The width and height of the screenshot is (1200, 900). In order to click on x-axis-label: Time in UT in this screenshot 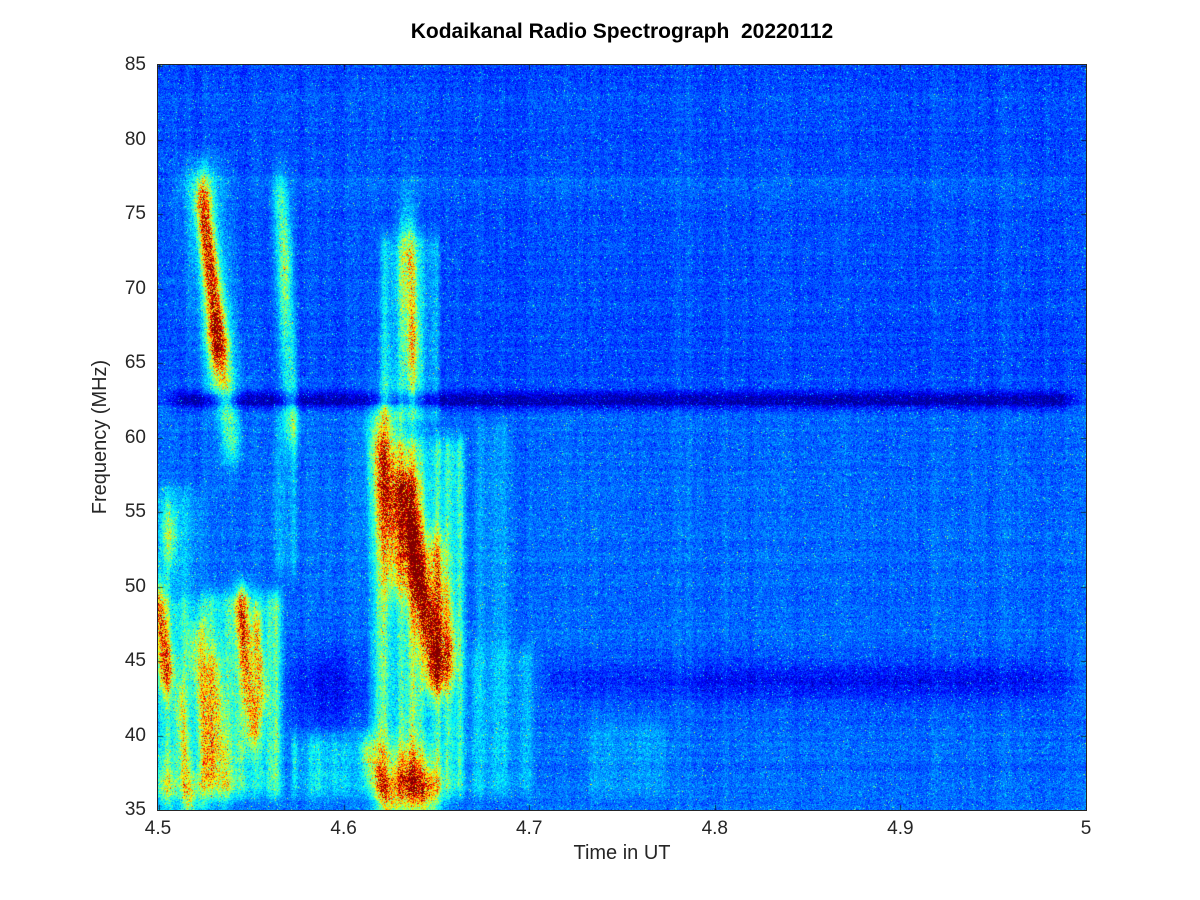, I will do `click(622, 853)`.